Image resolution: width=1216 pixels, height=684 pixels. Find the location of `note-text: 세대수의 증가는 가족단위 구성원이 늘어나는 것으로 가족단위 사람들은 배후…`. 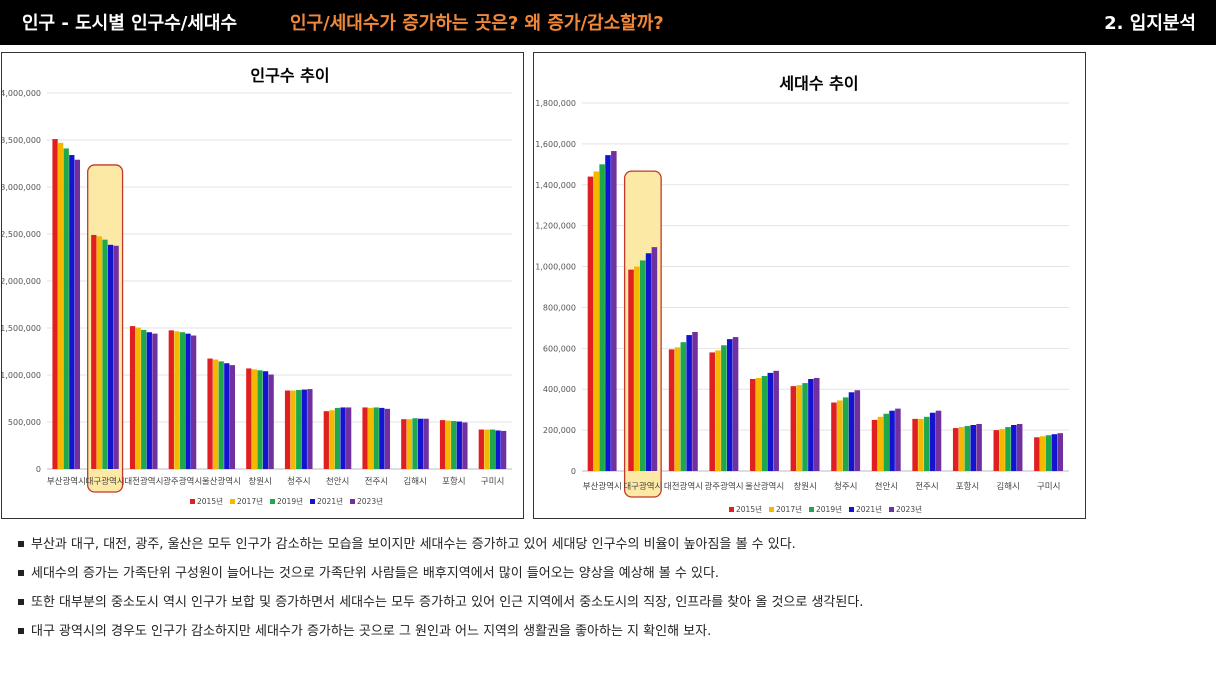

note-text: 세대수의 증가는 가족단위 구성원이 늘어나는 것으로 가족단위 사람들은 배후… is located at coordinates (375, 573).